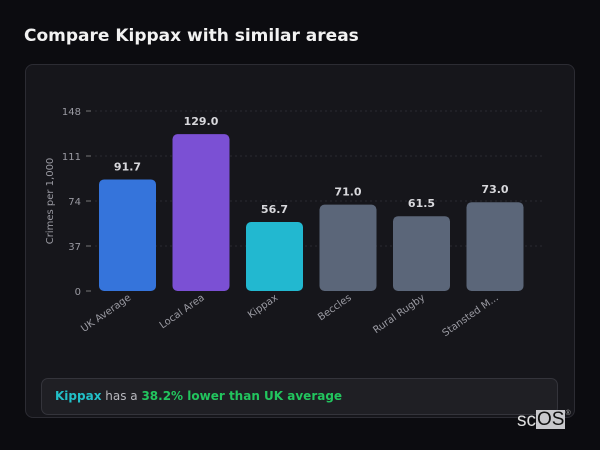 The height and width of the screenshot is (450, 600). What do you see at coordinates (347, 192) in the screenshot?
I see `data-label: 71.0` at bounding box center [347, 192].